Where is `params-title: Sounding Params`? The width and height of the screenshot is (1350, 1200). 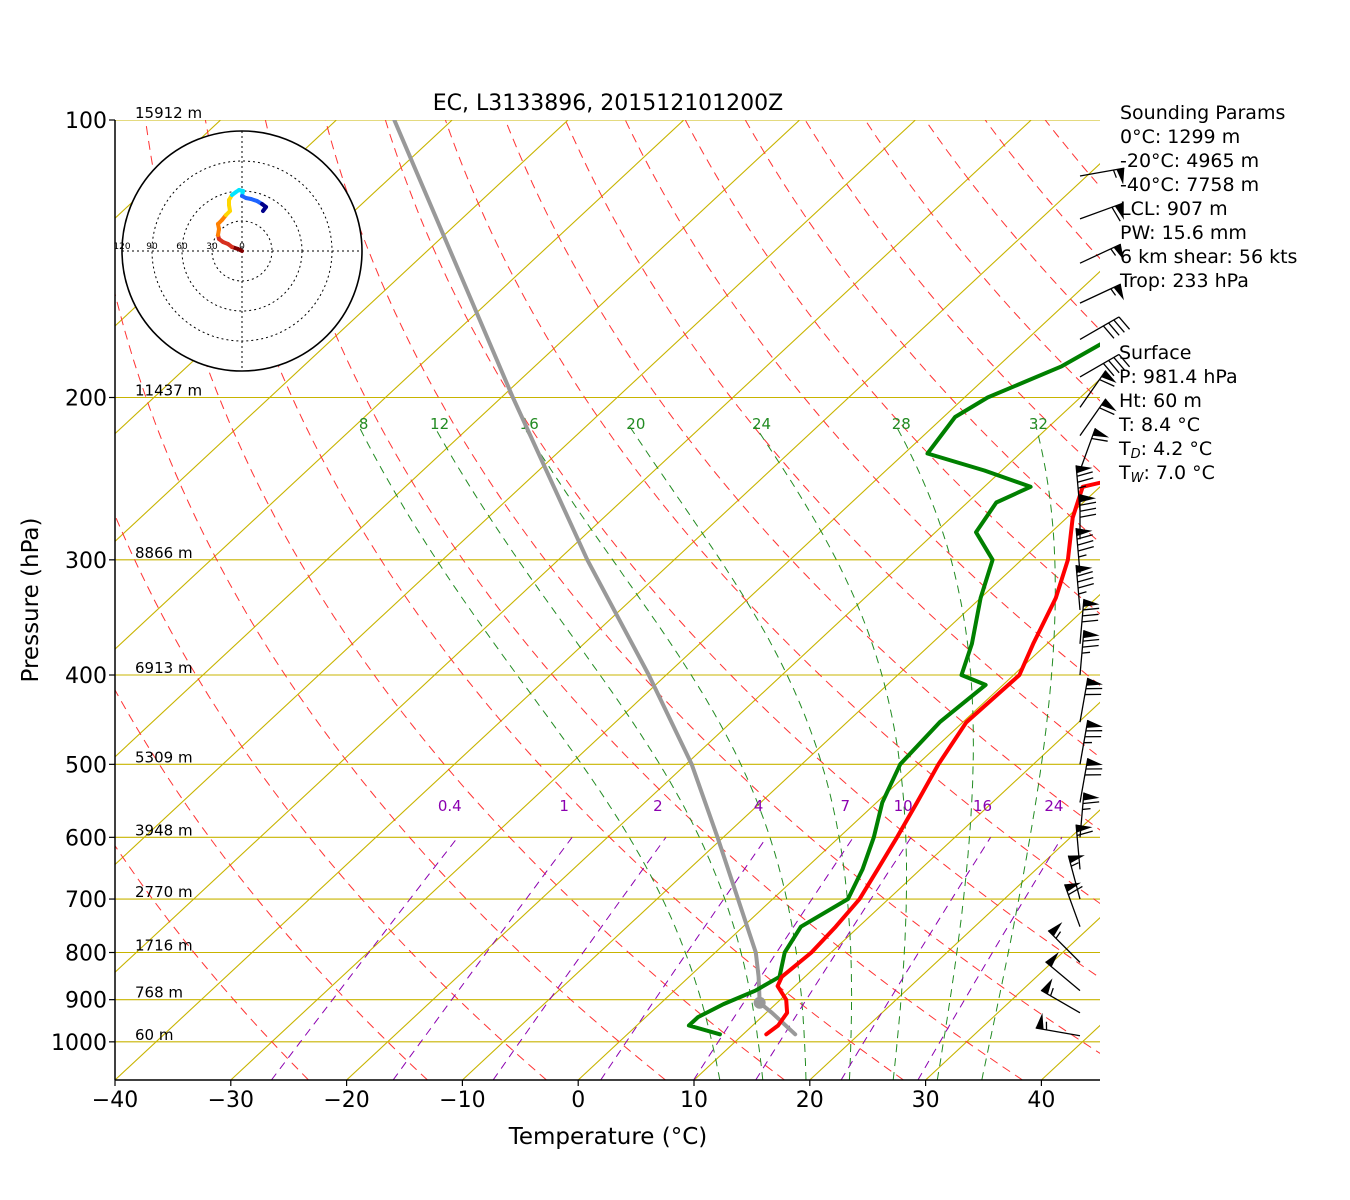
params-title: Sounding Params is located at coordinates (1203, 113).